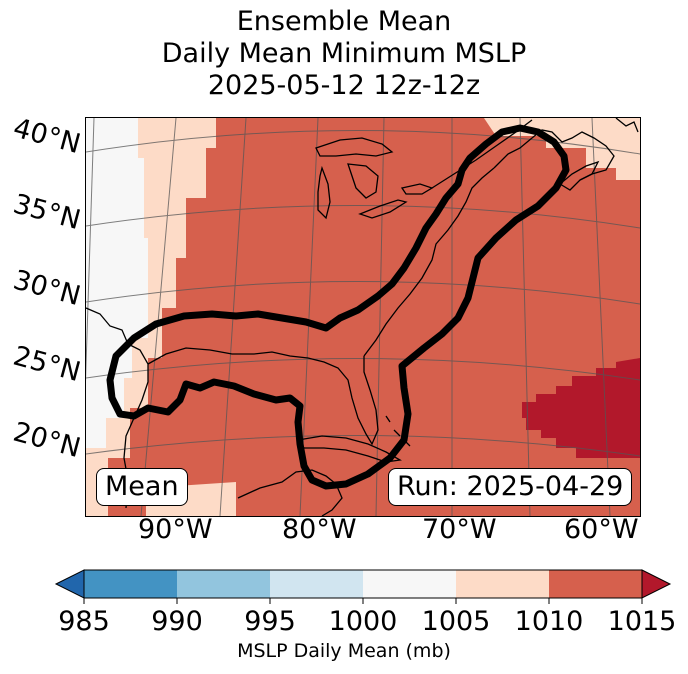 Image resolution: width=688 pixels, height=674 pixels. I want to click on parallel-35n, so click(363, 217).